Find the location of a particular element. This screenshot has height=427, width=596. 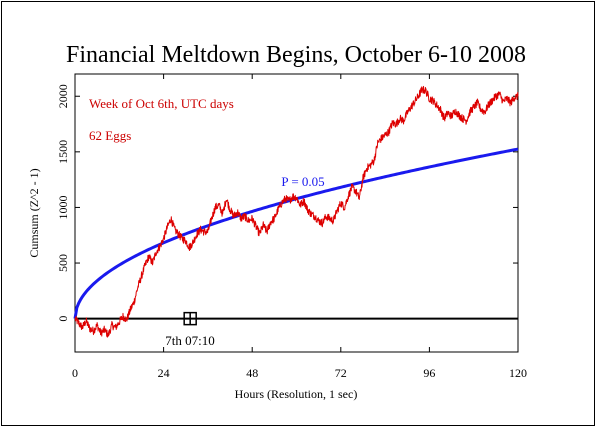

annotation-eggs: 62 Eggs is located at coordinates (110, 135).